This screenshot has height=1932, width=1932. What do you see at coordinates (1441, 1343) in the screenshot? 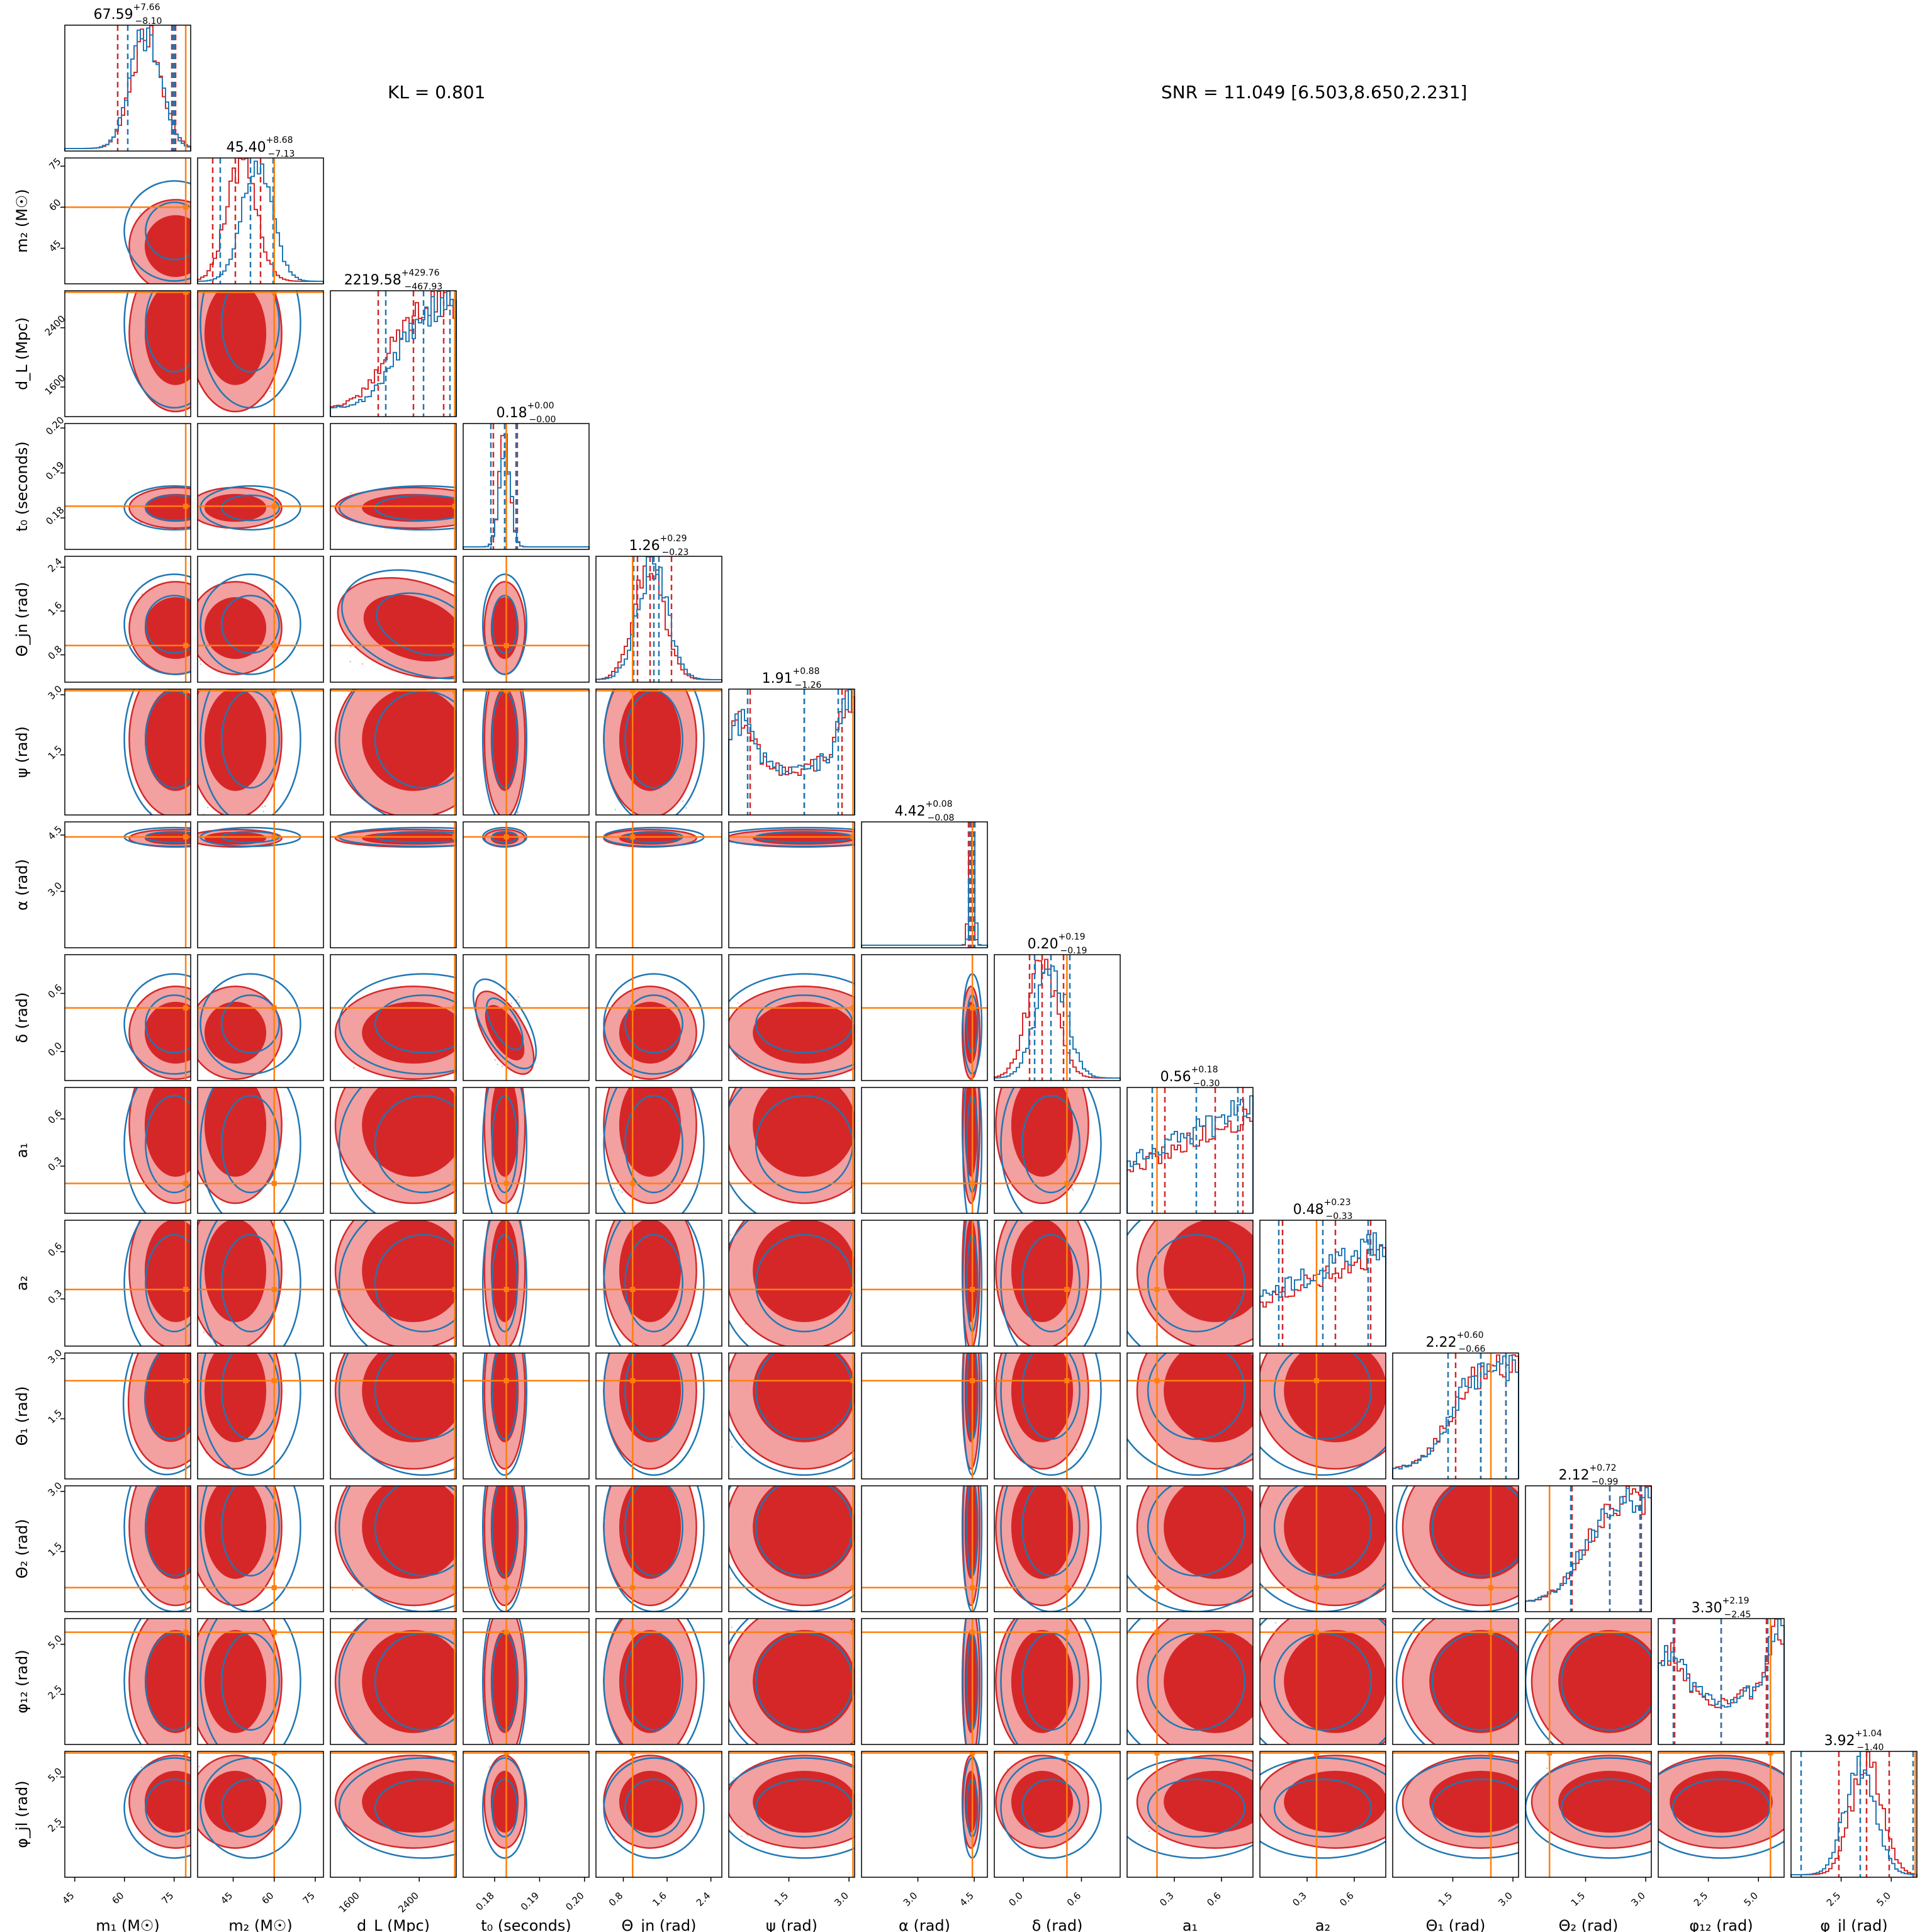
I see `summary-median: 2.22` at bounding box center [1441, 1343].